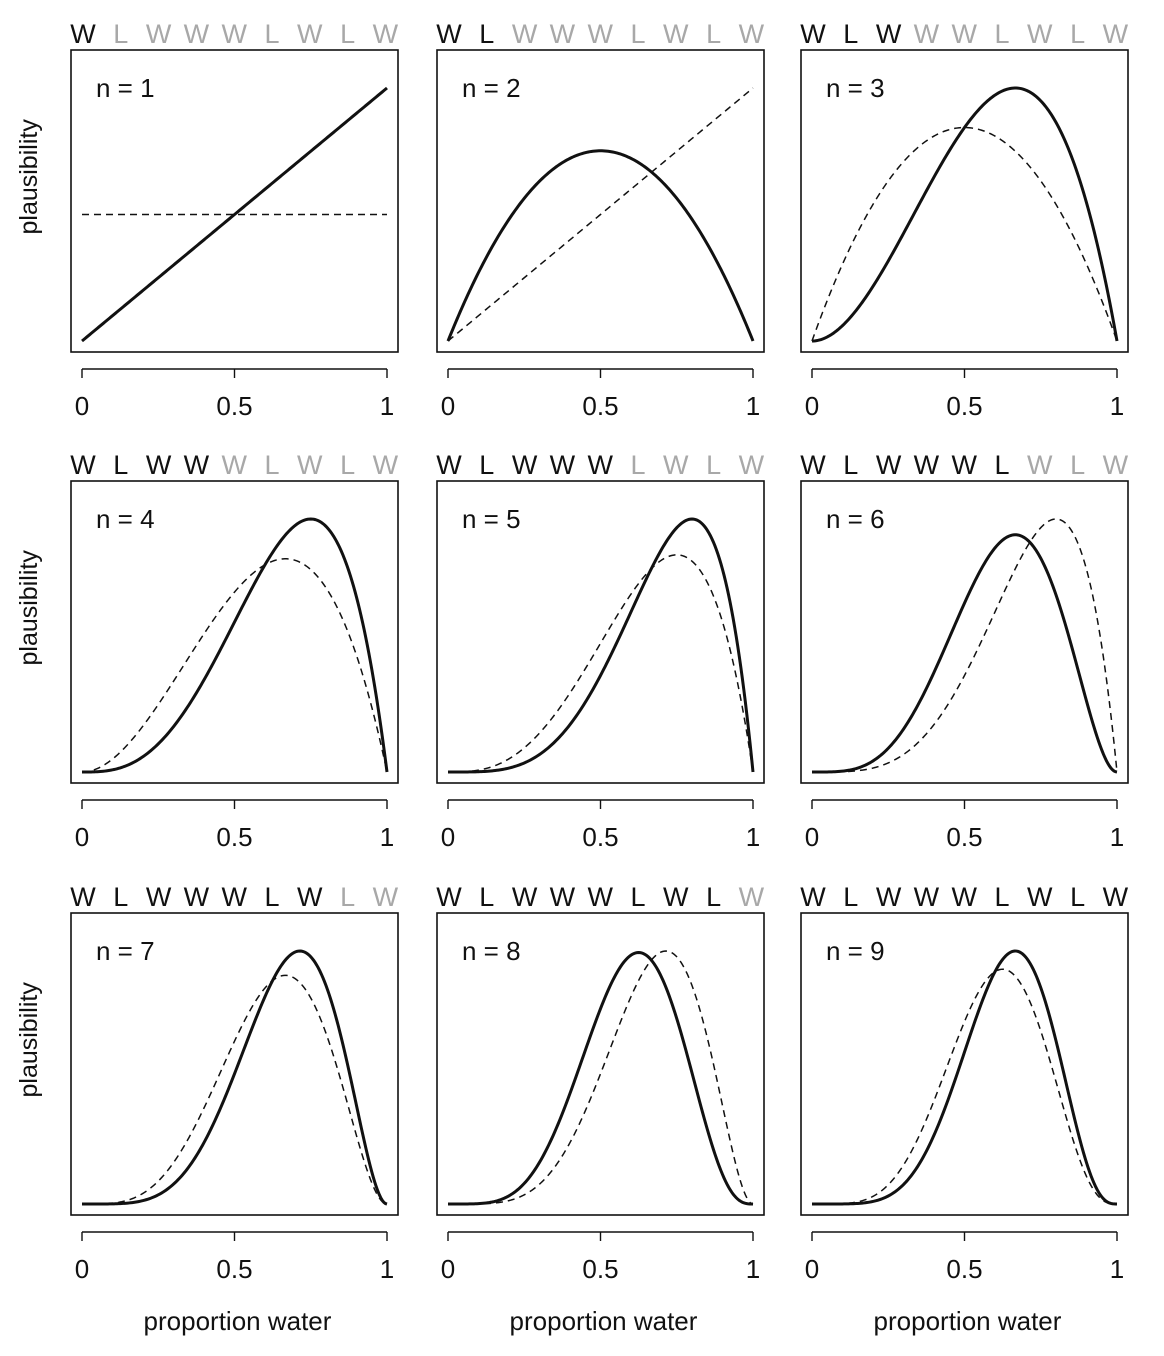  Describe the element at coordinates (855, 519) in the screenshot. I see `panel-label: n = 6` at that location.